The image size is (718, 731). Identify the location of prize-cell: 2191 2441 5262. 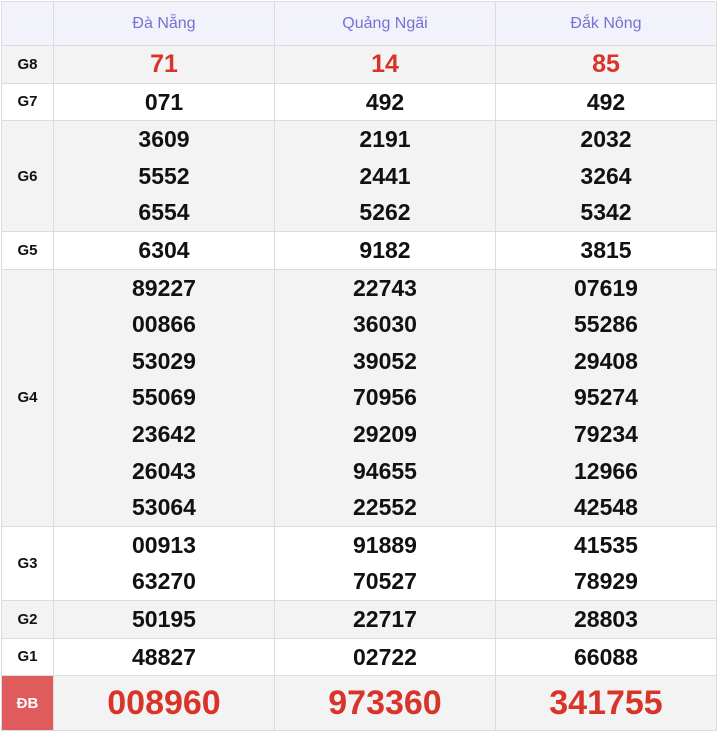
(385, 176).